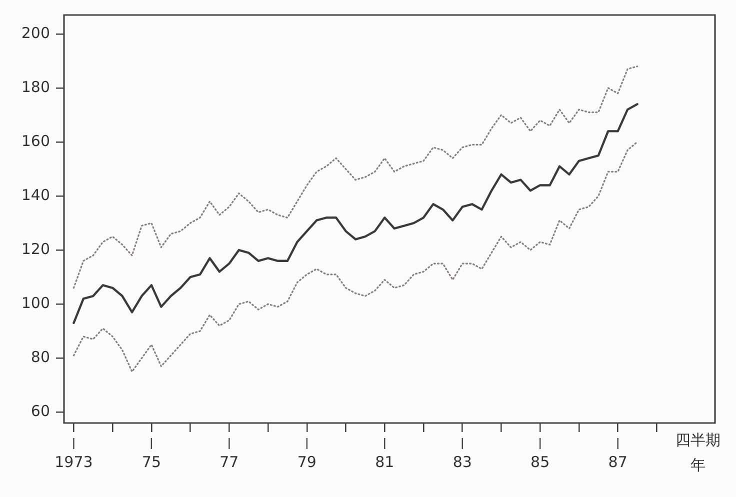 This screenshot has height=497, width=736. What do you see at coordinates (40, 411) in the screenshot?
I see `y-tick-label: 60` at bounding box center [40, 411].